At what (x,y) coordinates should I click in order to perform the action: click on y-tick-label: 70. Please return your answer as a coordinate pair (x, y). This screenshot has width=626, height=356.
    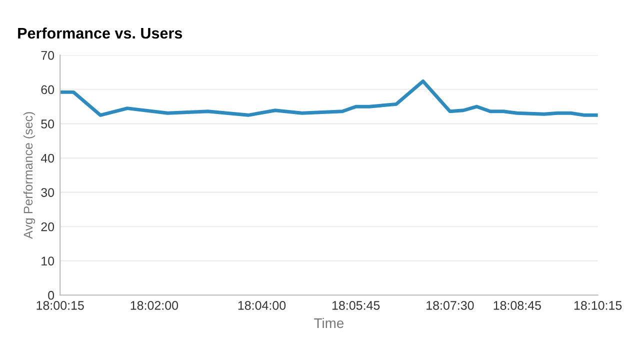
    Looking at the image, I should click on (47, 55).